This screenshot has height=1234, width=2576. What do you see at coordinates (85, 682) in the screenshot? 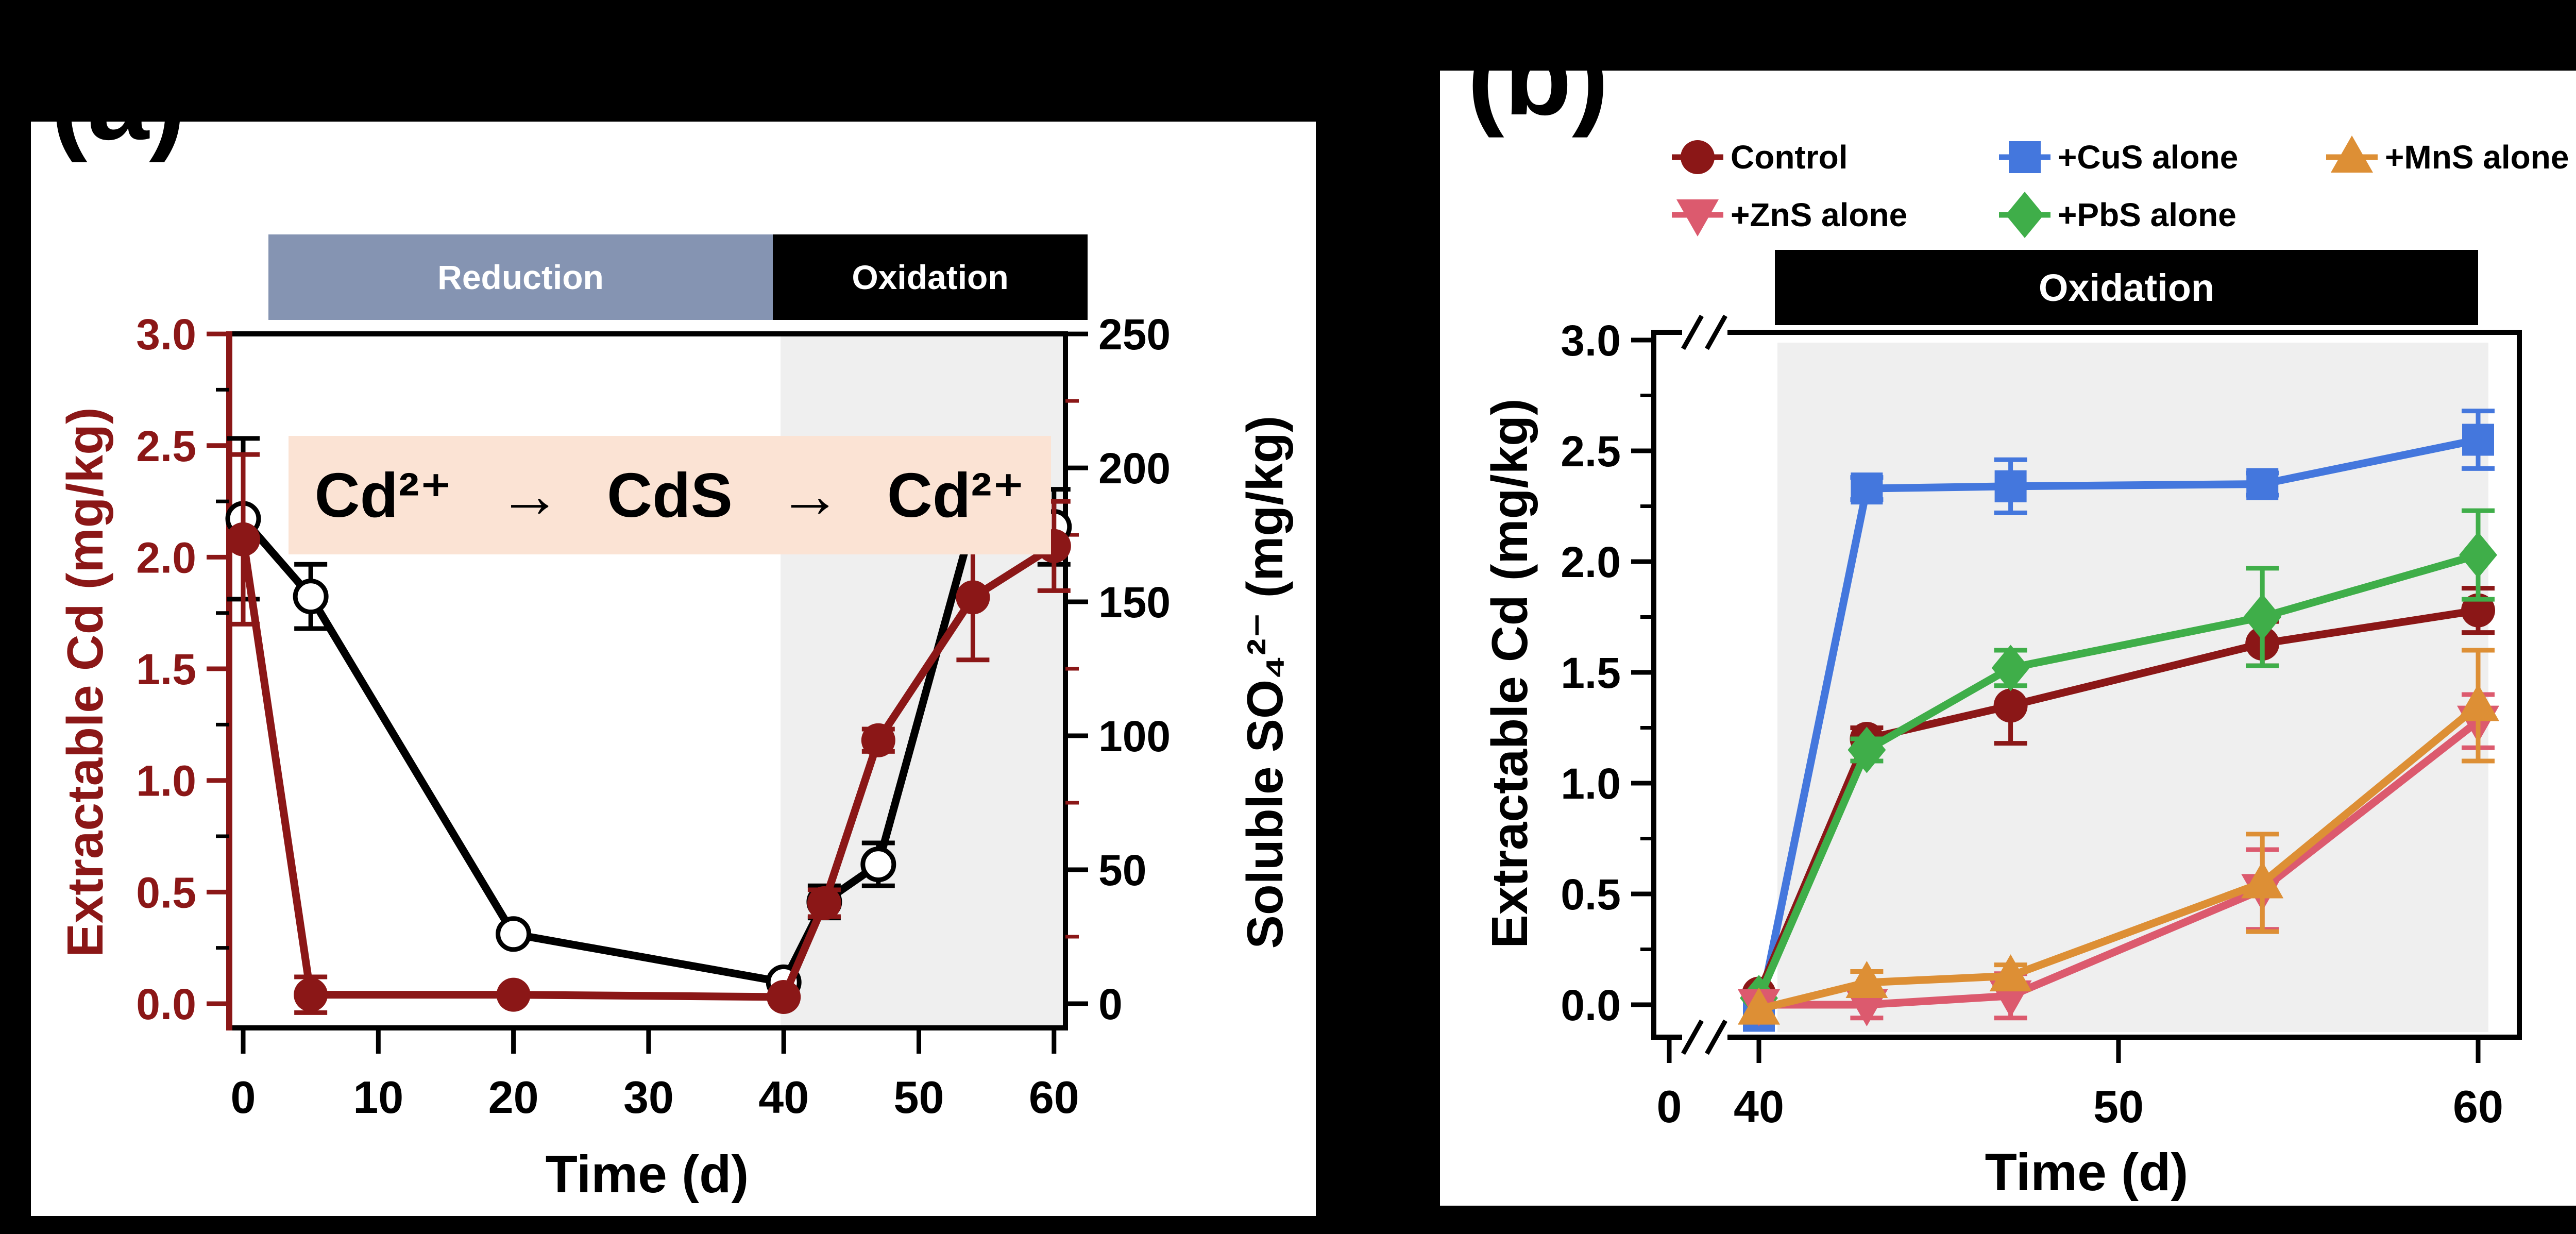
I see `panel-a-y-left-axis-title: Extractable Cd (mg/kg)` at bounding box center [85, 682].